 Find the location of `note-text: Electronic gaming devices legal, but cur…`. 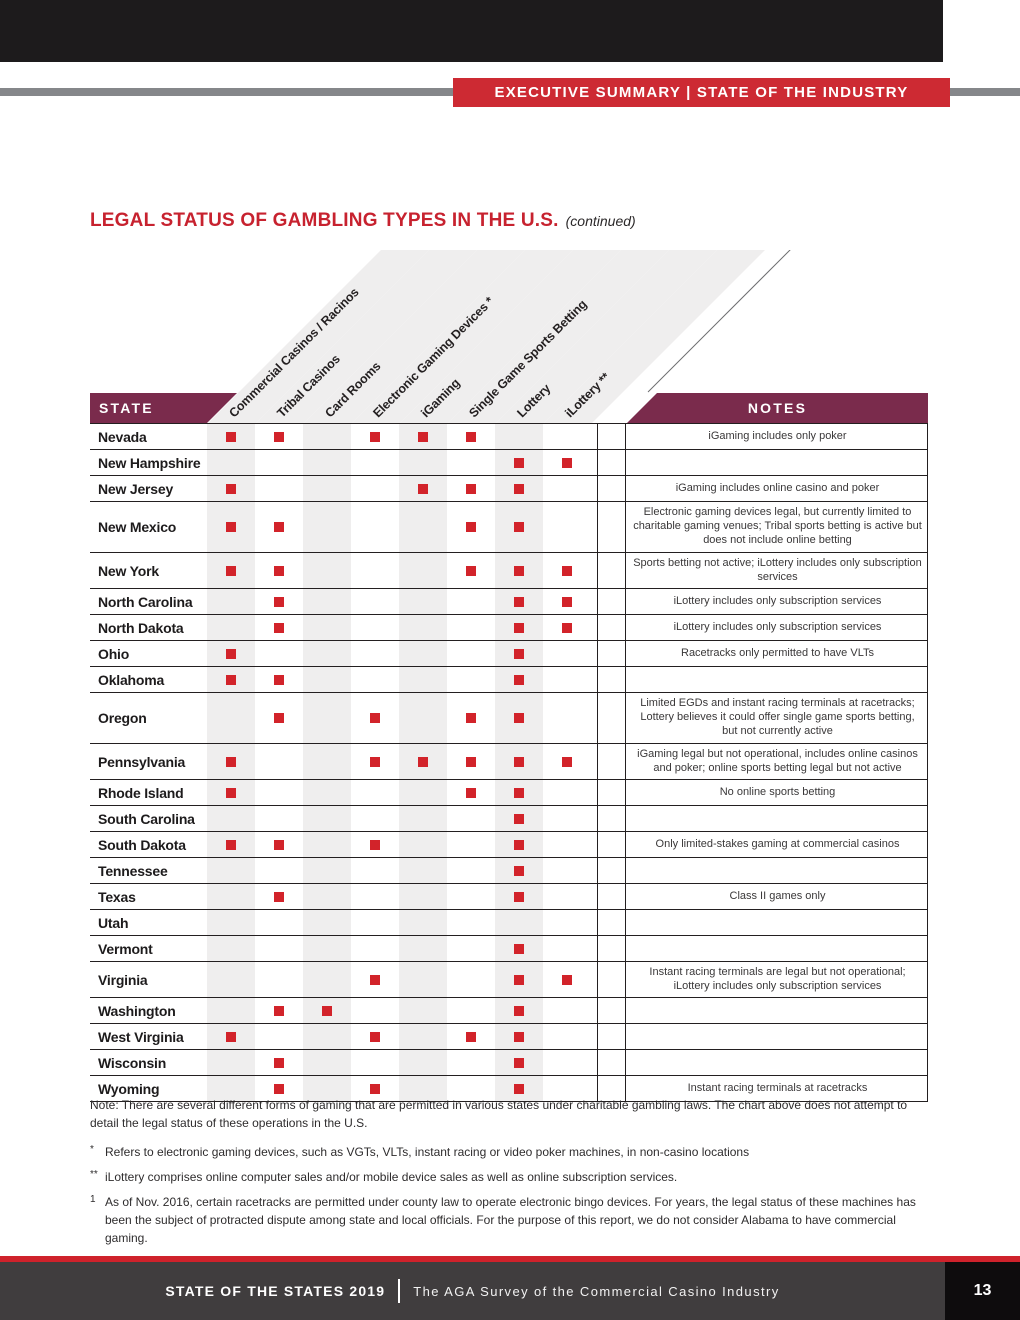

note-text: Electronic gaming devices legal, but cur… is located at coordinates (777, 526).